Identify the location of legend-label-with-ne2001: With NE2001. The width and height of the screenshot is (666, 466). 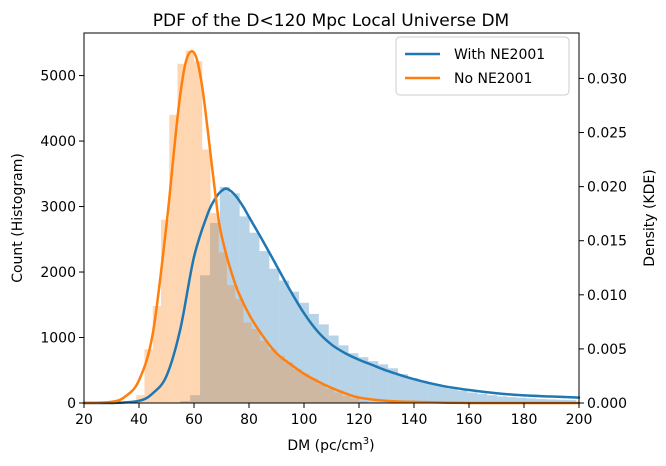
(499, 55).